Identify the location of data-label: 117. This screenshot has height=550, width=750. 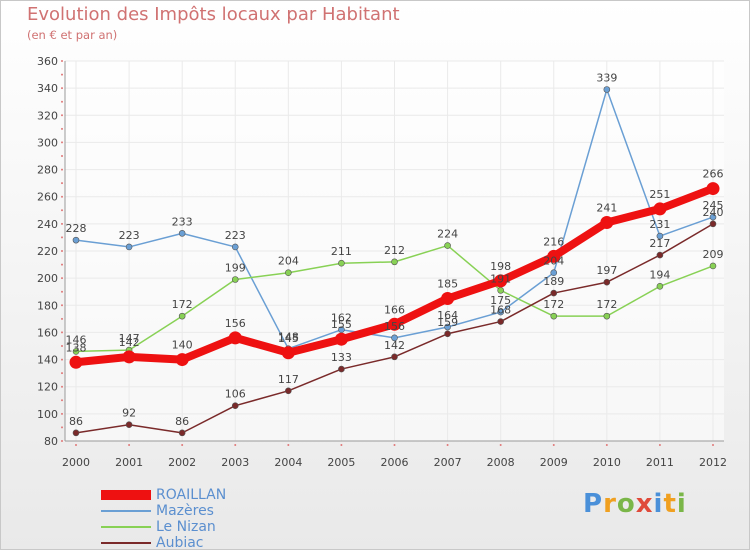
(288, 379).